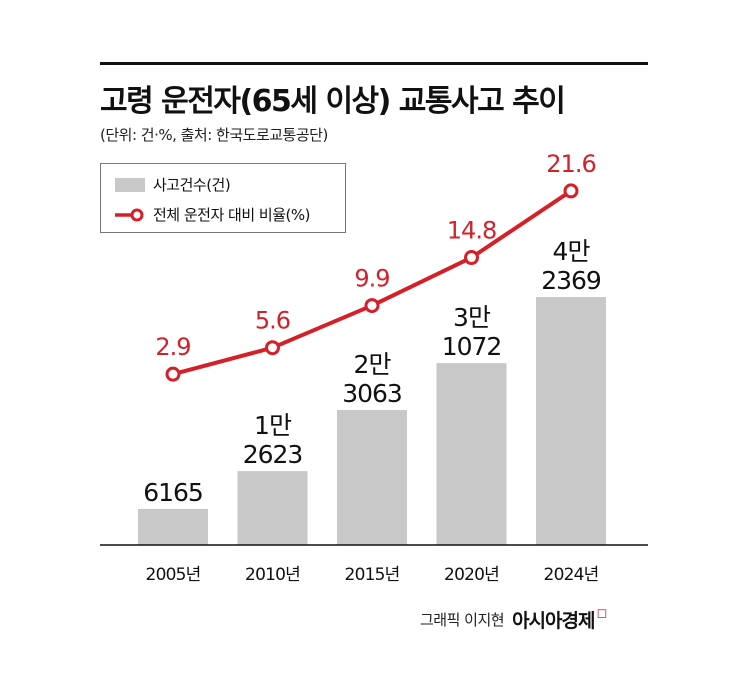 The width and height of the screenshot is (745, 695). Describe the element at coordinates (572, 251) in the screenshot. I see `bar-value-label: 4만` at that location.